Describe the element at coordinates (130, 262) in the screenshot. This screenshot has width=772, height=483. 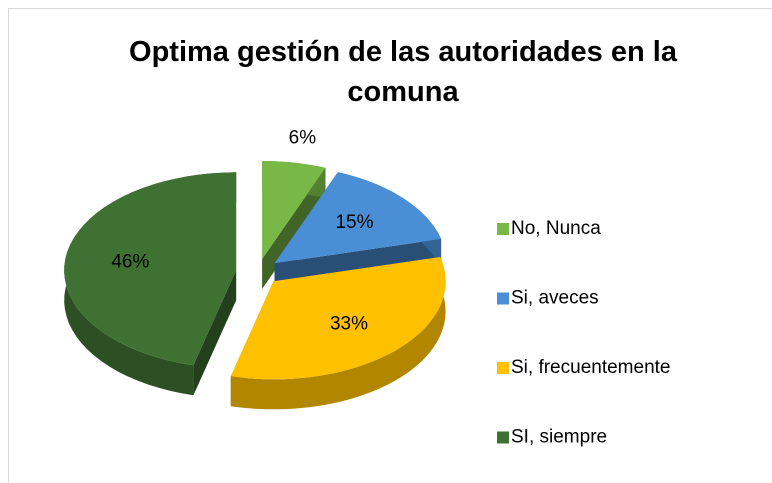
I see `data-label: 46%` at that location.